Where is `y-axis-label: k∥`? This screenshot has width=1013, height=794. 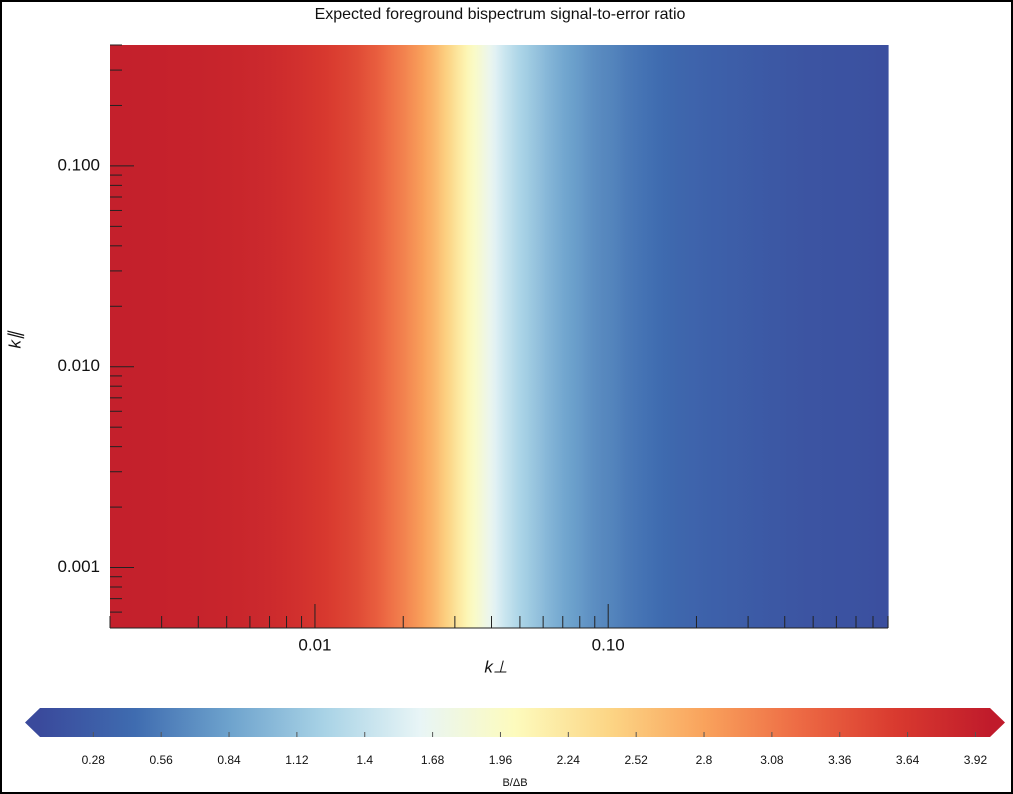 y-axis-label: k∥ is located at coordinates (14, 339).